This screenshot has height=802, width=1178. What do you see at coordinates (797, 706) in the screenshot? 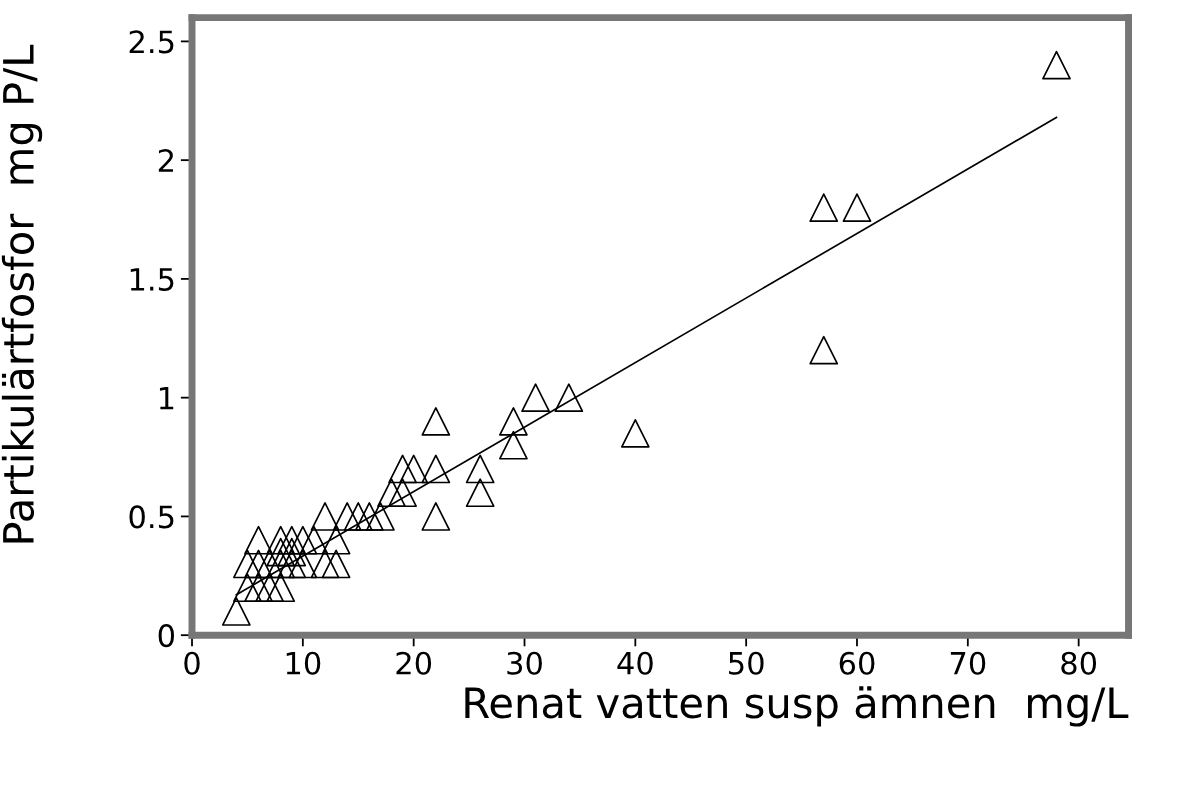
I see `x-axis-title: Renat vatten susp ämnen mg/L` at bounding box center [797, 706].